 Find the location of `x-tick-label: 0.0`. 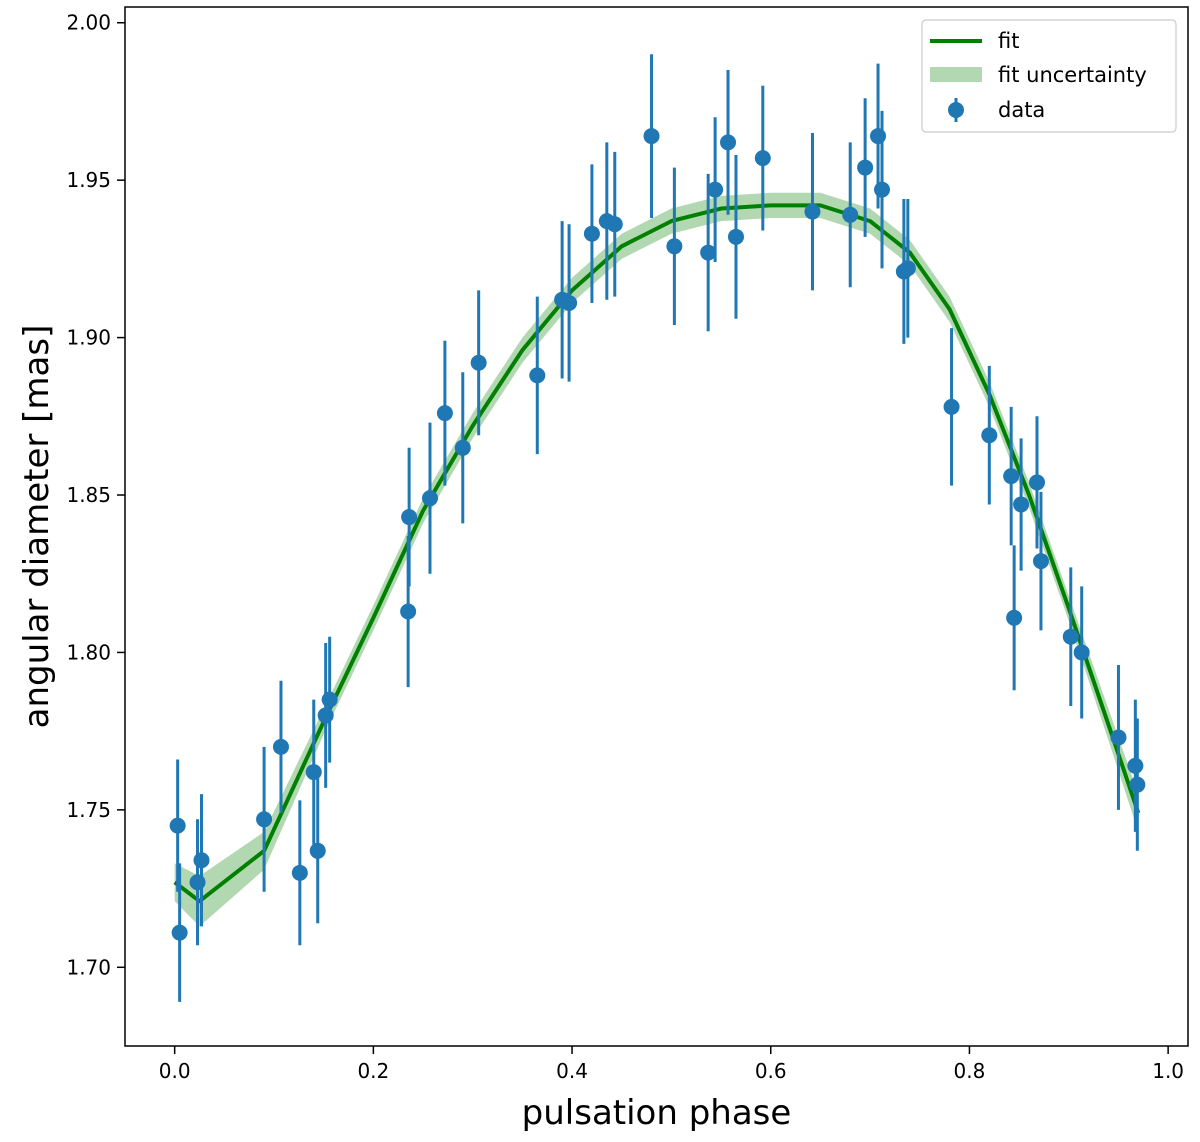

x-tick-label: 0.0 is located at coordinates (175, 1071).